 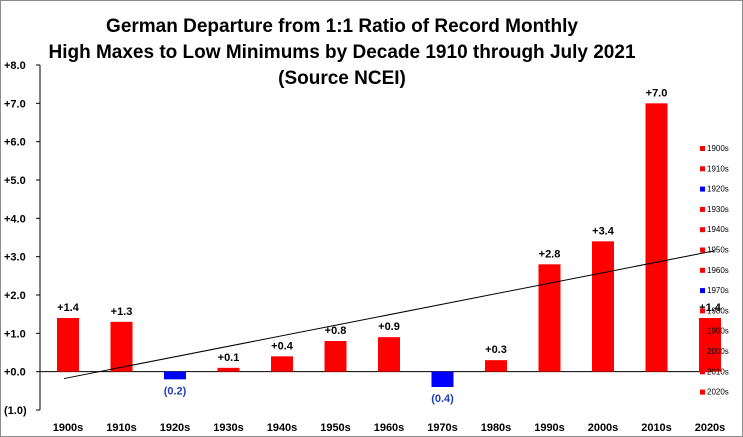 What do you see at coordinates (702, 291) in the screenshot?
I see `legend-marker-1970s` at bounding box center [702, 291].